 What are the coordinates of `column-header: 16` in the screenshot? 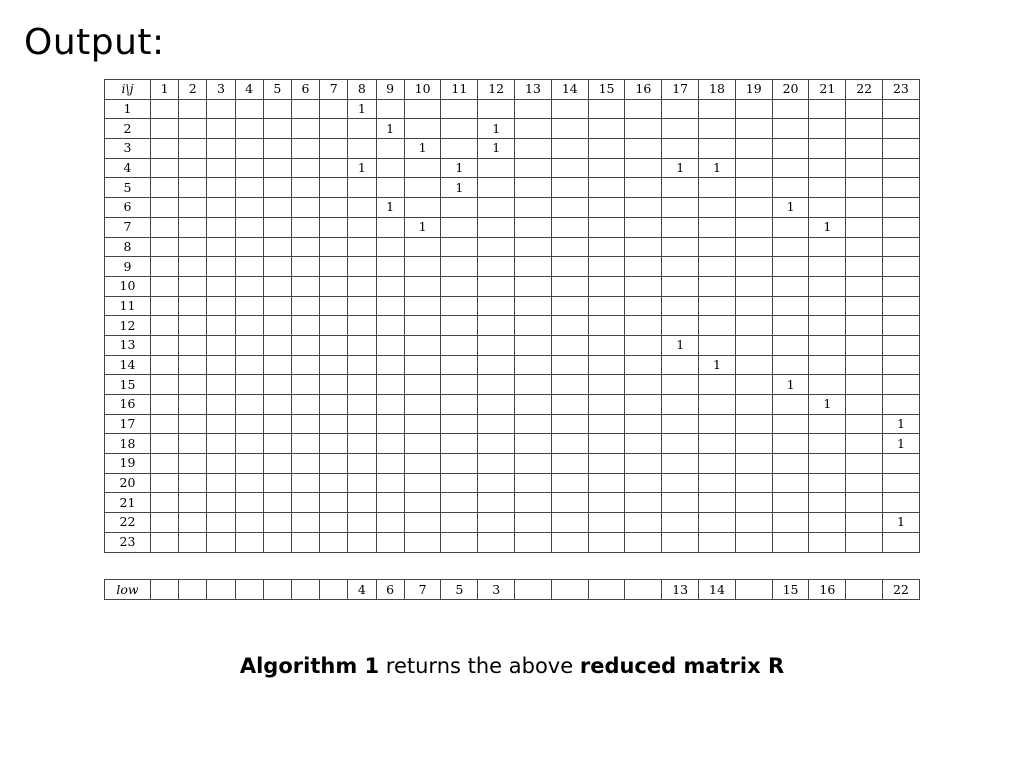 It's located at (643, 89).